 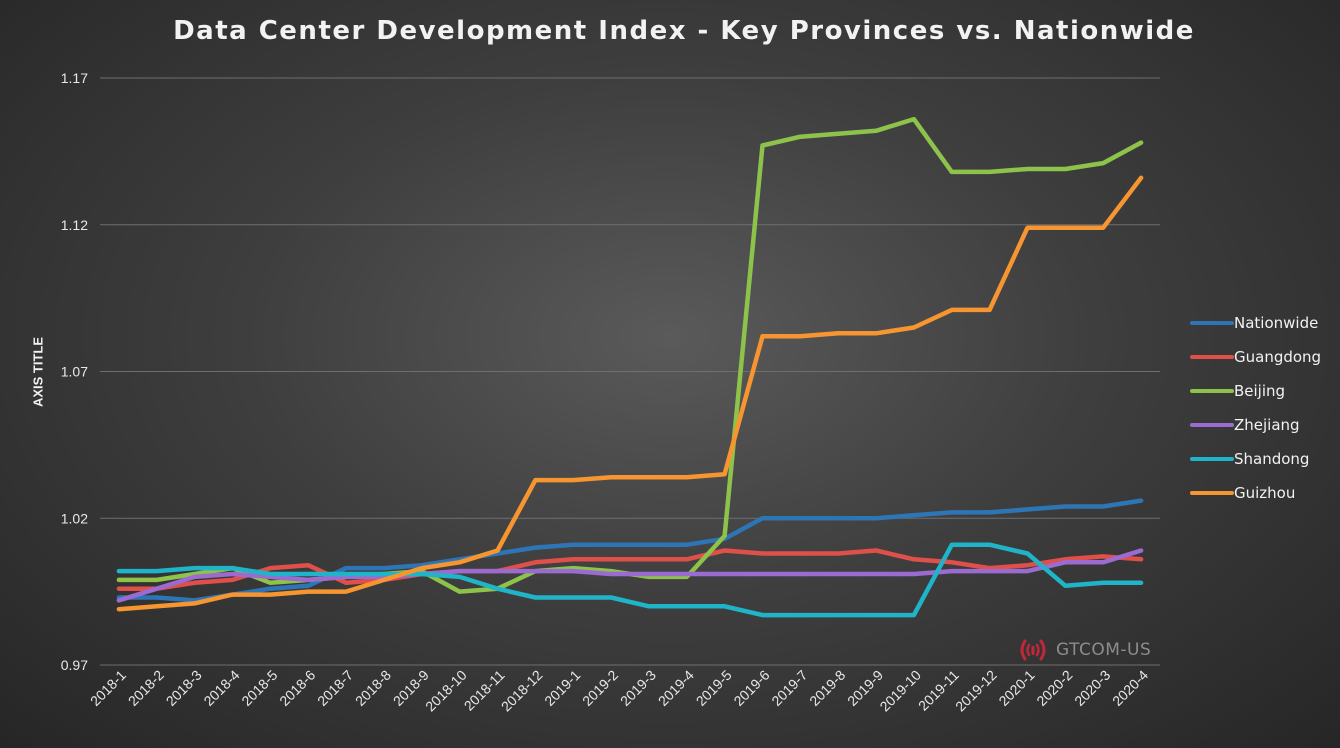 I want to click on watermark-text: GTCOM-US, so click(x=1104, y=650).